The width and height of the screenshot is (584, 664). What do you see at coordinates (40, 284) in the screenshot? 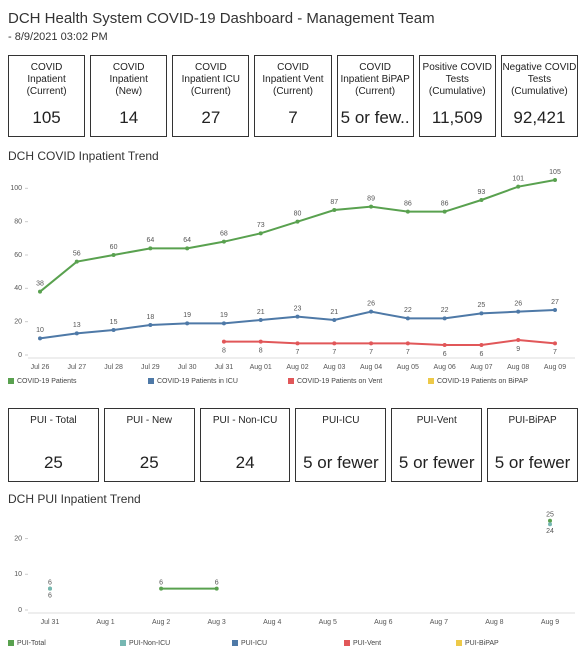
I see `data-label: 38` at bounding box center [40, 284].